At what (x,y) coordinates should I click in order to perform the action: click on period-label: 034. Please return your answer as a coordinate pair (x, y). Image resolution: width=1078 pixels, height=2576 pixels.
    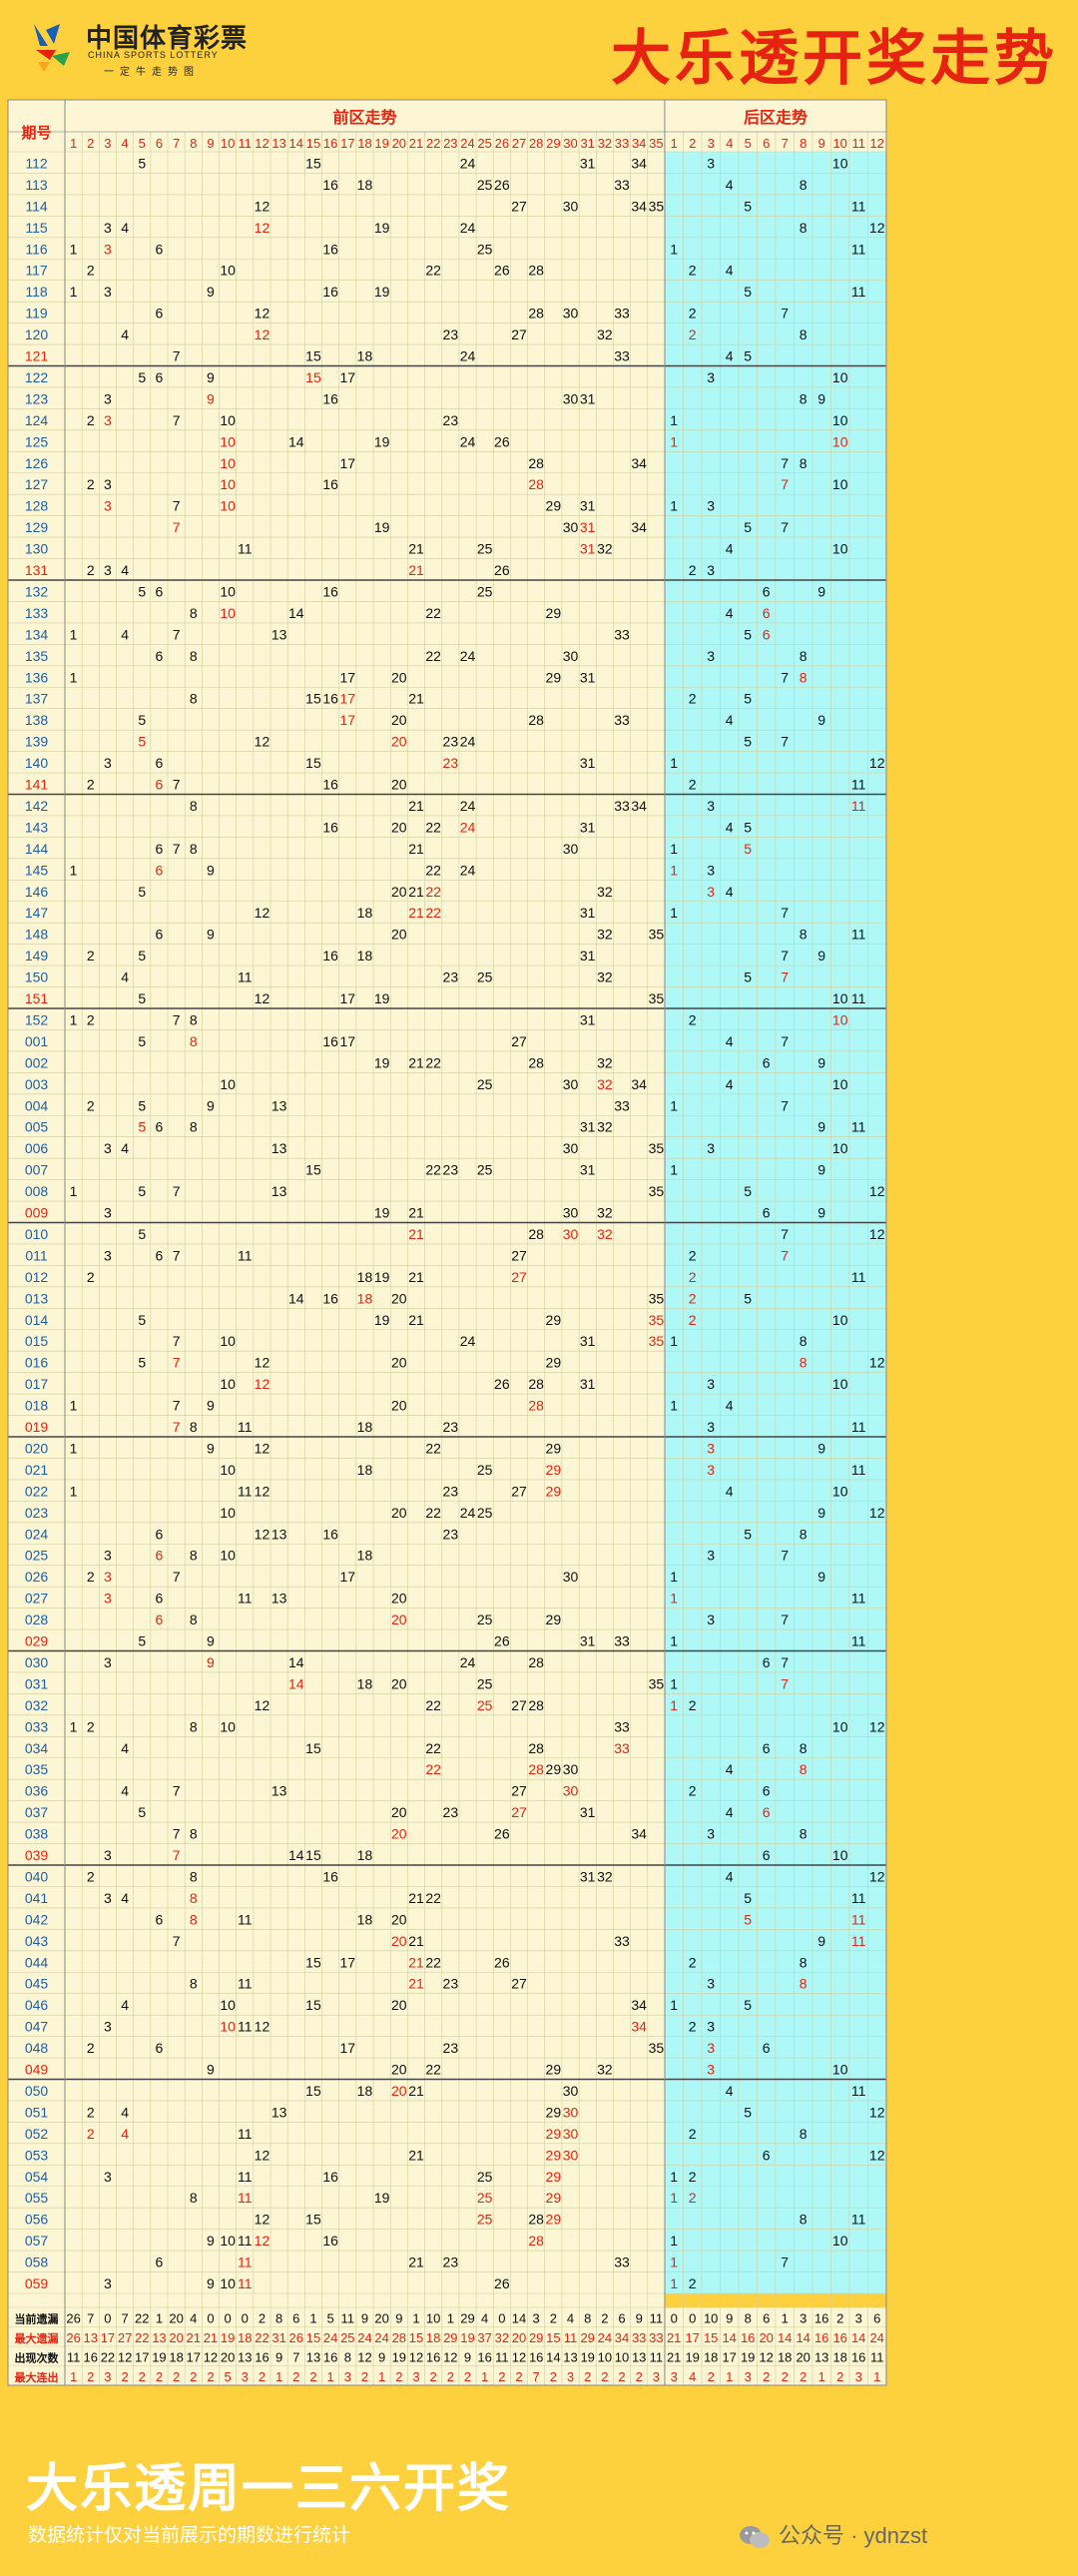
    Looking at the image, I should click on (37, 1748).